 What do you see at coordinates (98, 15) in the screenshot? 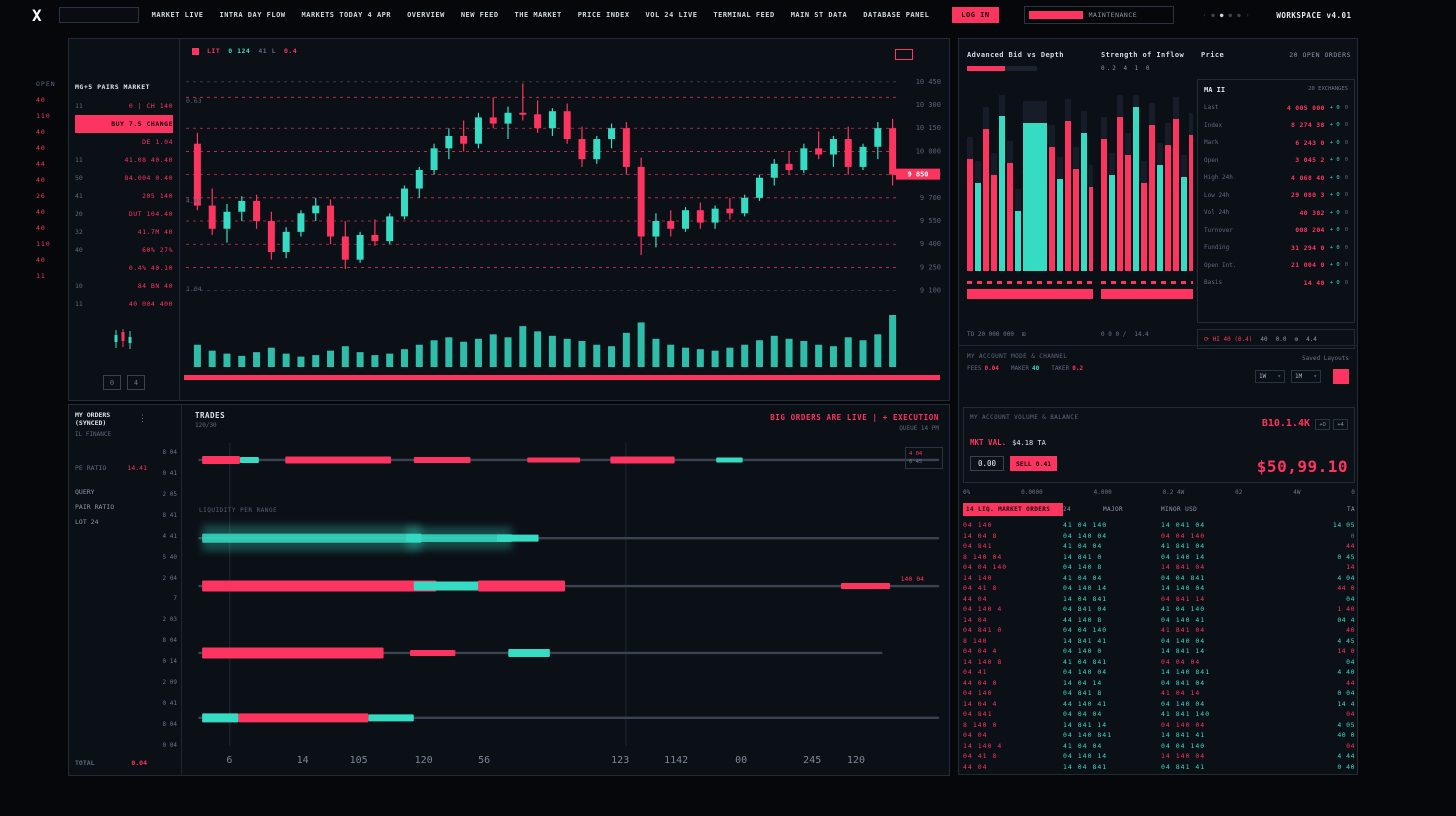
I see `search-input` at bounding box center [98, 15].